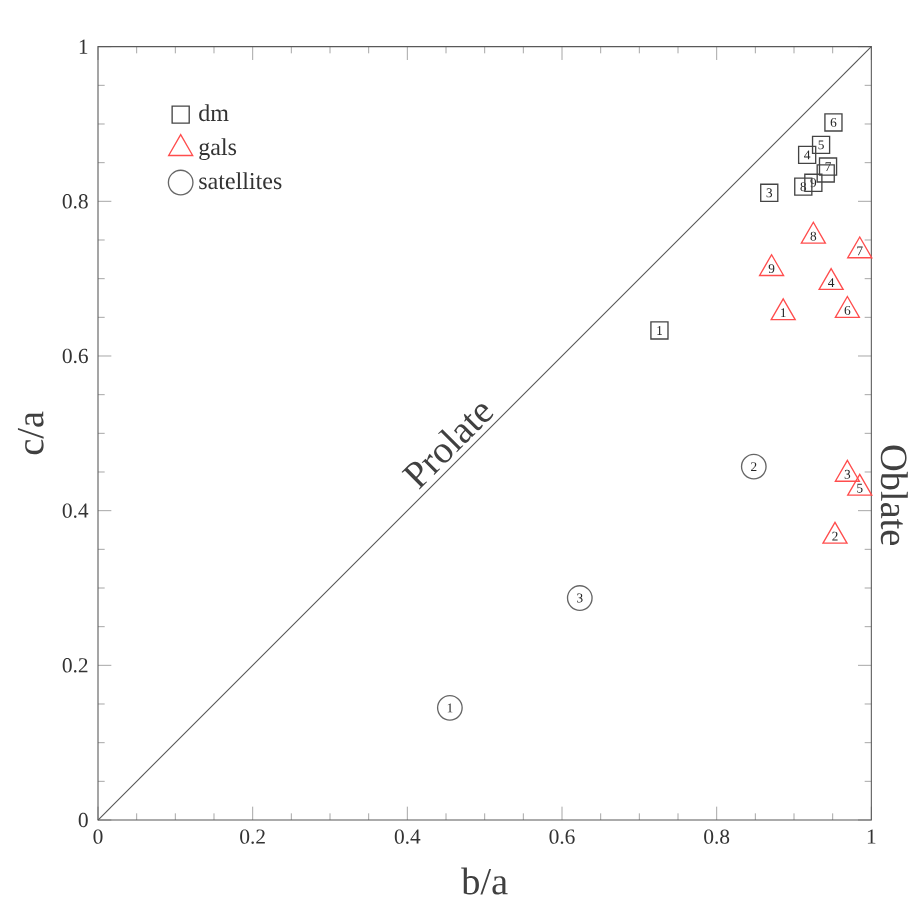  Describe the element at coordinates (30, 433) in the screenshot. I see `y-axis-title: c/a` at that location.